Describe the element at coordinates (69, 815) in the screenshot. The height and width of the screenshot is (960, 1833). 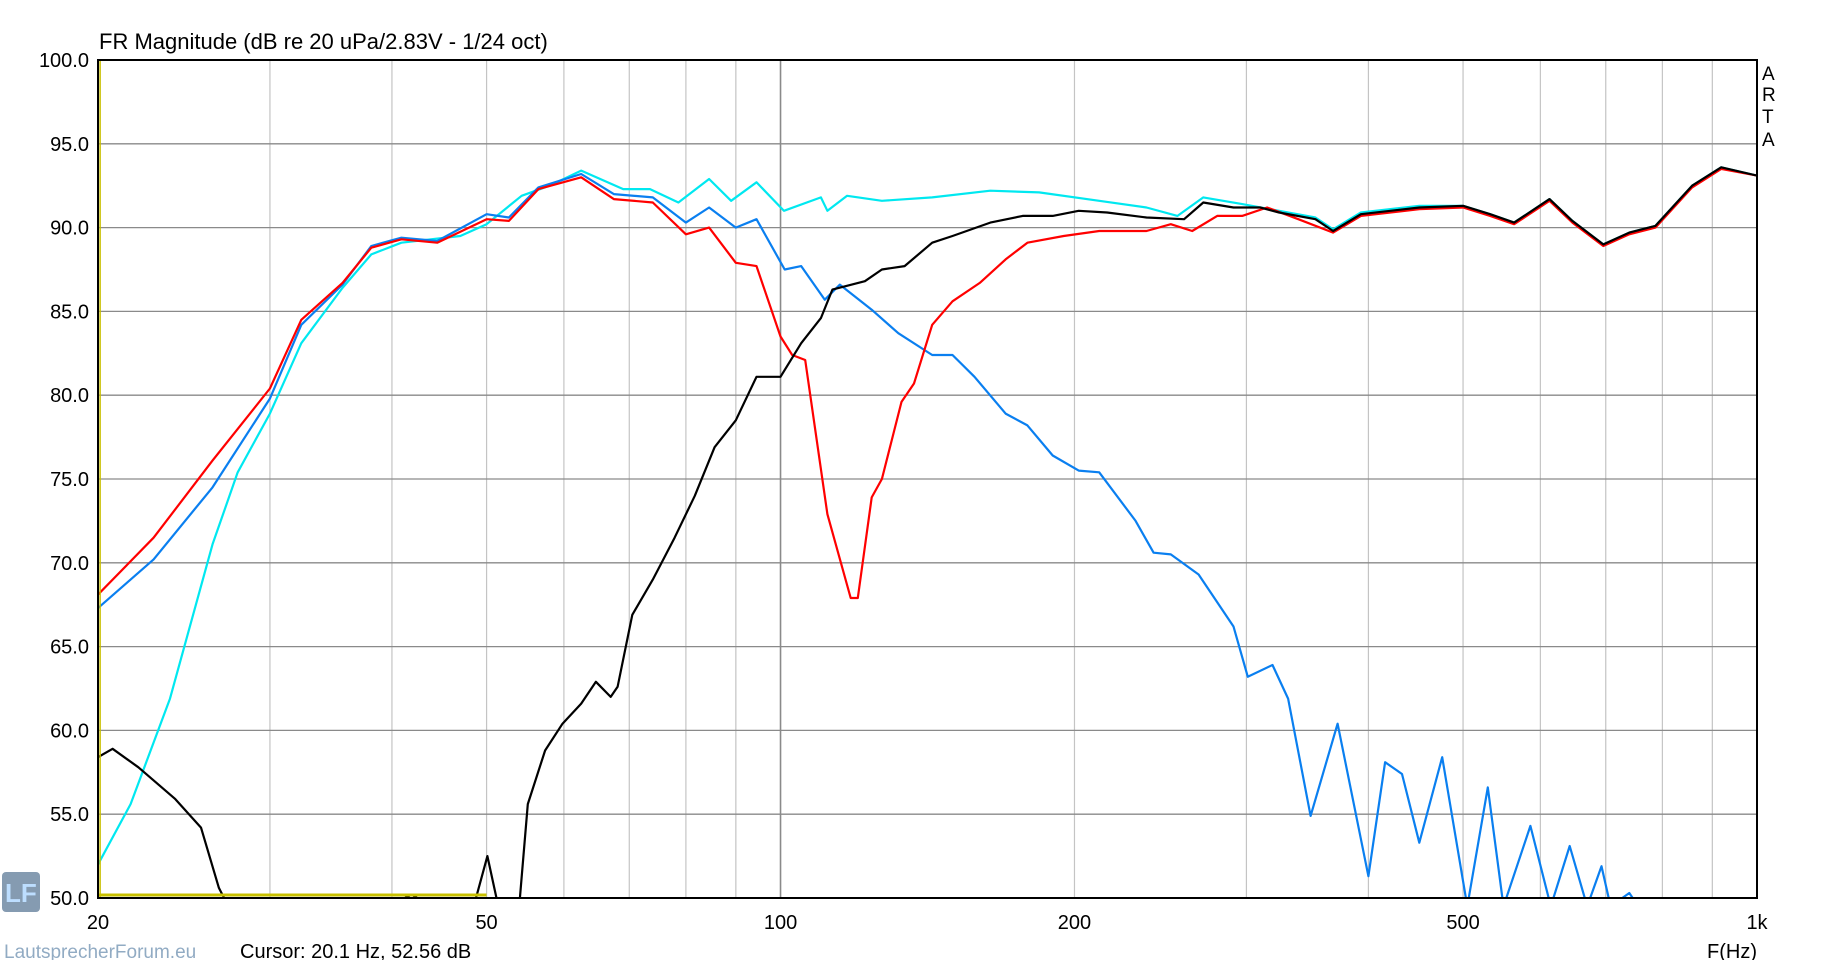
I see `y-tick-label: 55.0` at that location.